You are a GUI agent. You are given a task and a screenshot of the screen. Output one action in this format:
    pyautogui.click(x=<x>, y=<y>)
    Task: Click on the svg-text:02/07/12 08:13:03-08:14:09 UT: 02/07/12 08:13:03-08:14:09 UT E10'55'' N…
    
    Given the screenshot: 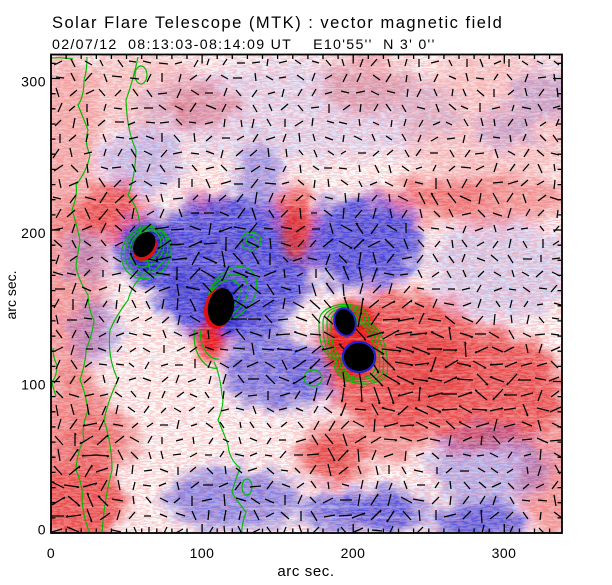 What is the action you would take?
    pyautogui.click(x=244, y=45)
    